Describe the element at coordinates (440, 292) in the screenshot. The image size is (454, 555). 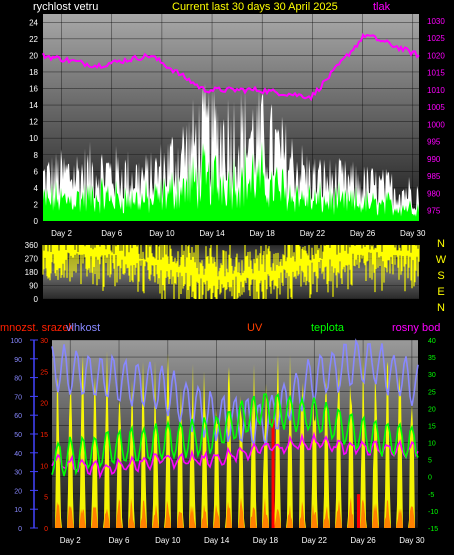
I see `compass-letter: E` at that location.